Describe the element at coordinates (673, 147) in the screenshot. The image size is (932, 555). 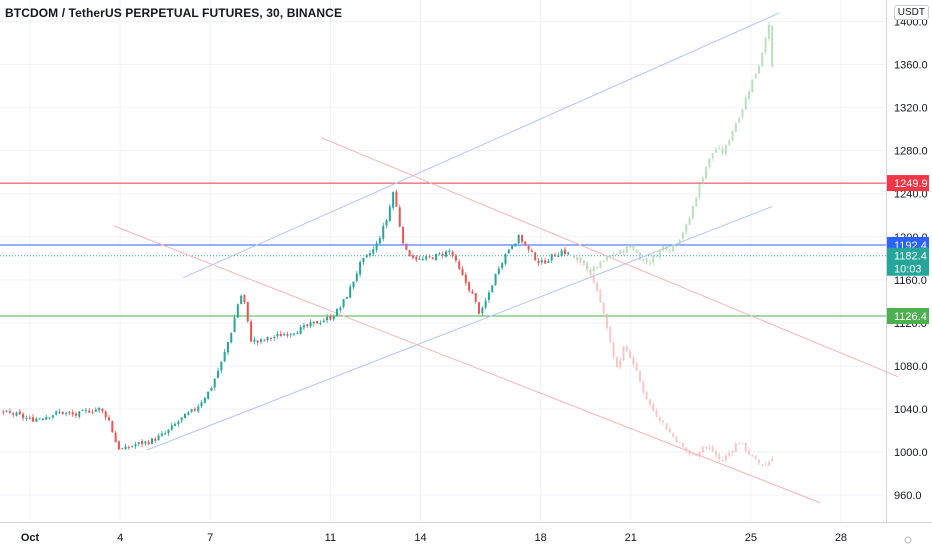
I see `bullish-projection-candles` at that location.